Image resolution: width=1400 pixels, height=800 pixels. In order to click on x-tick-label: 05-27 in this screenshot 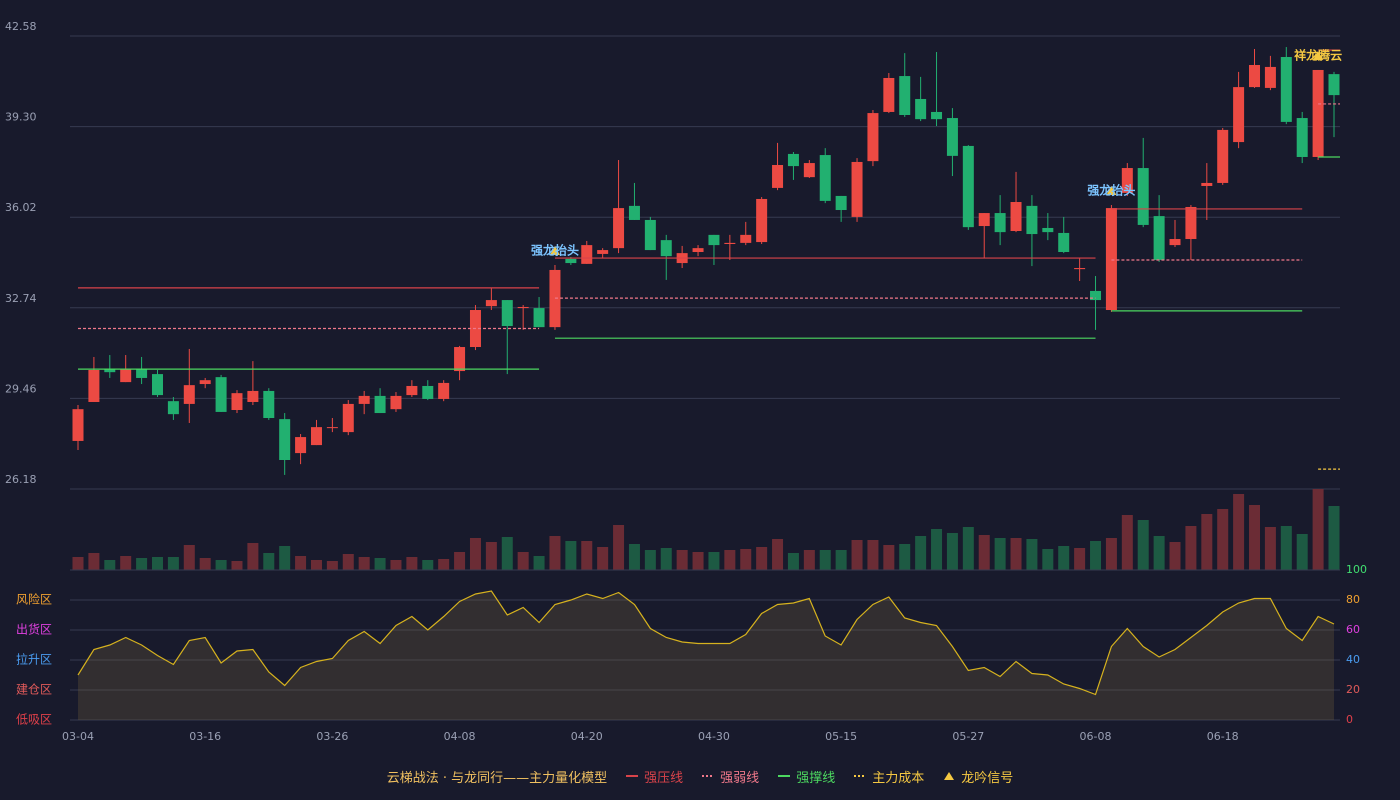, I will do `click(968, 736)`.